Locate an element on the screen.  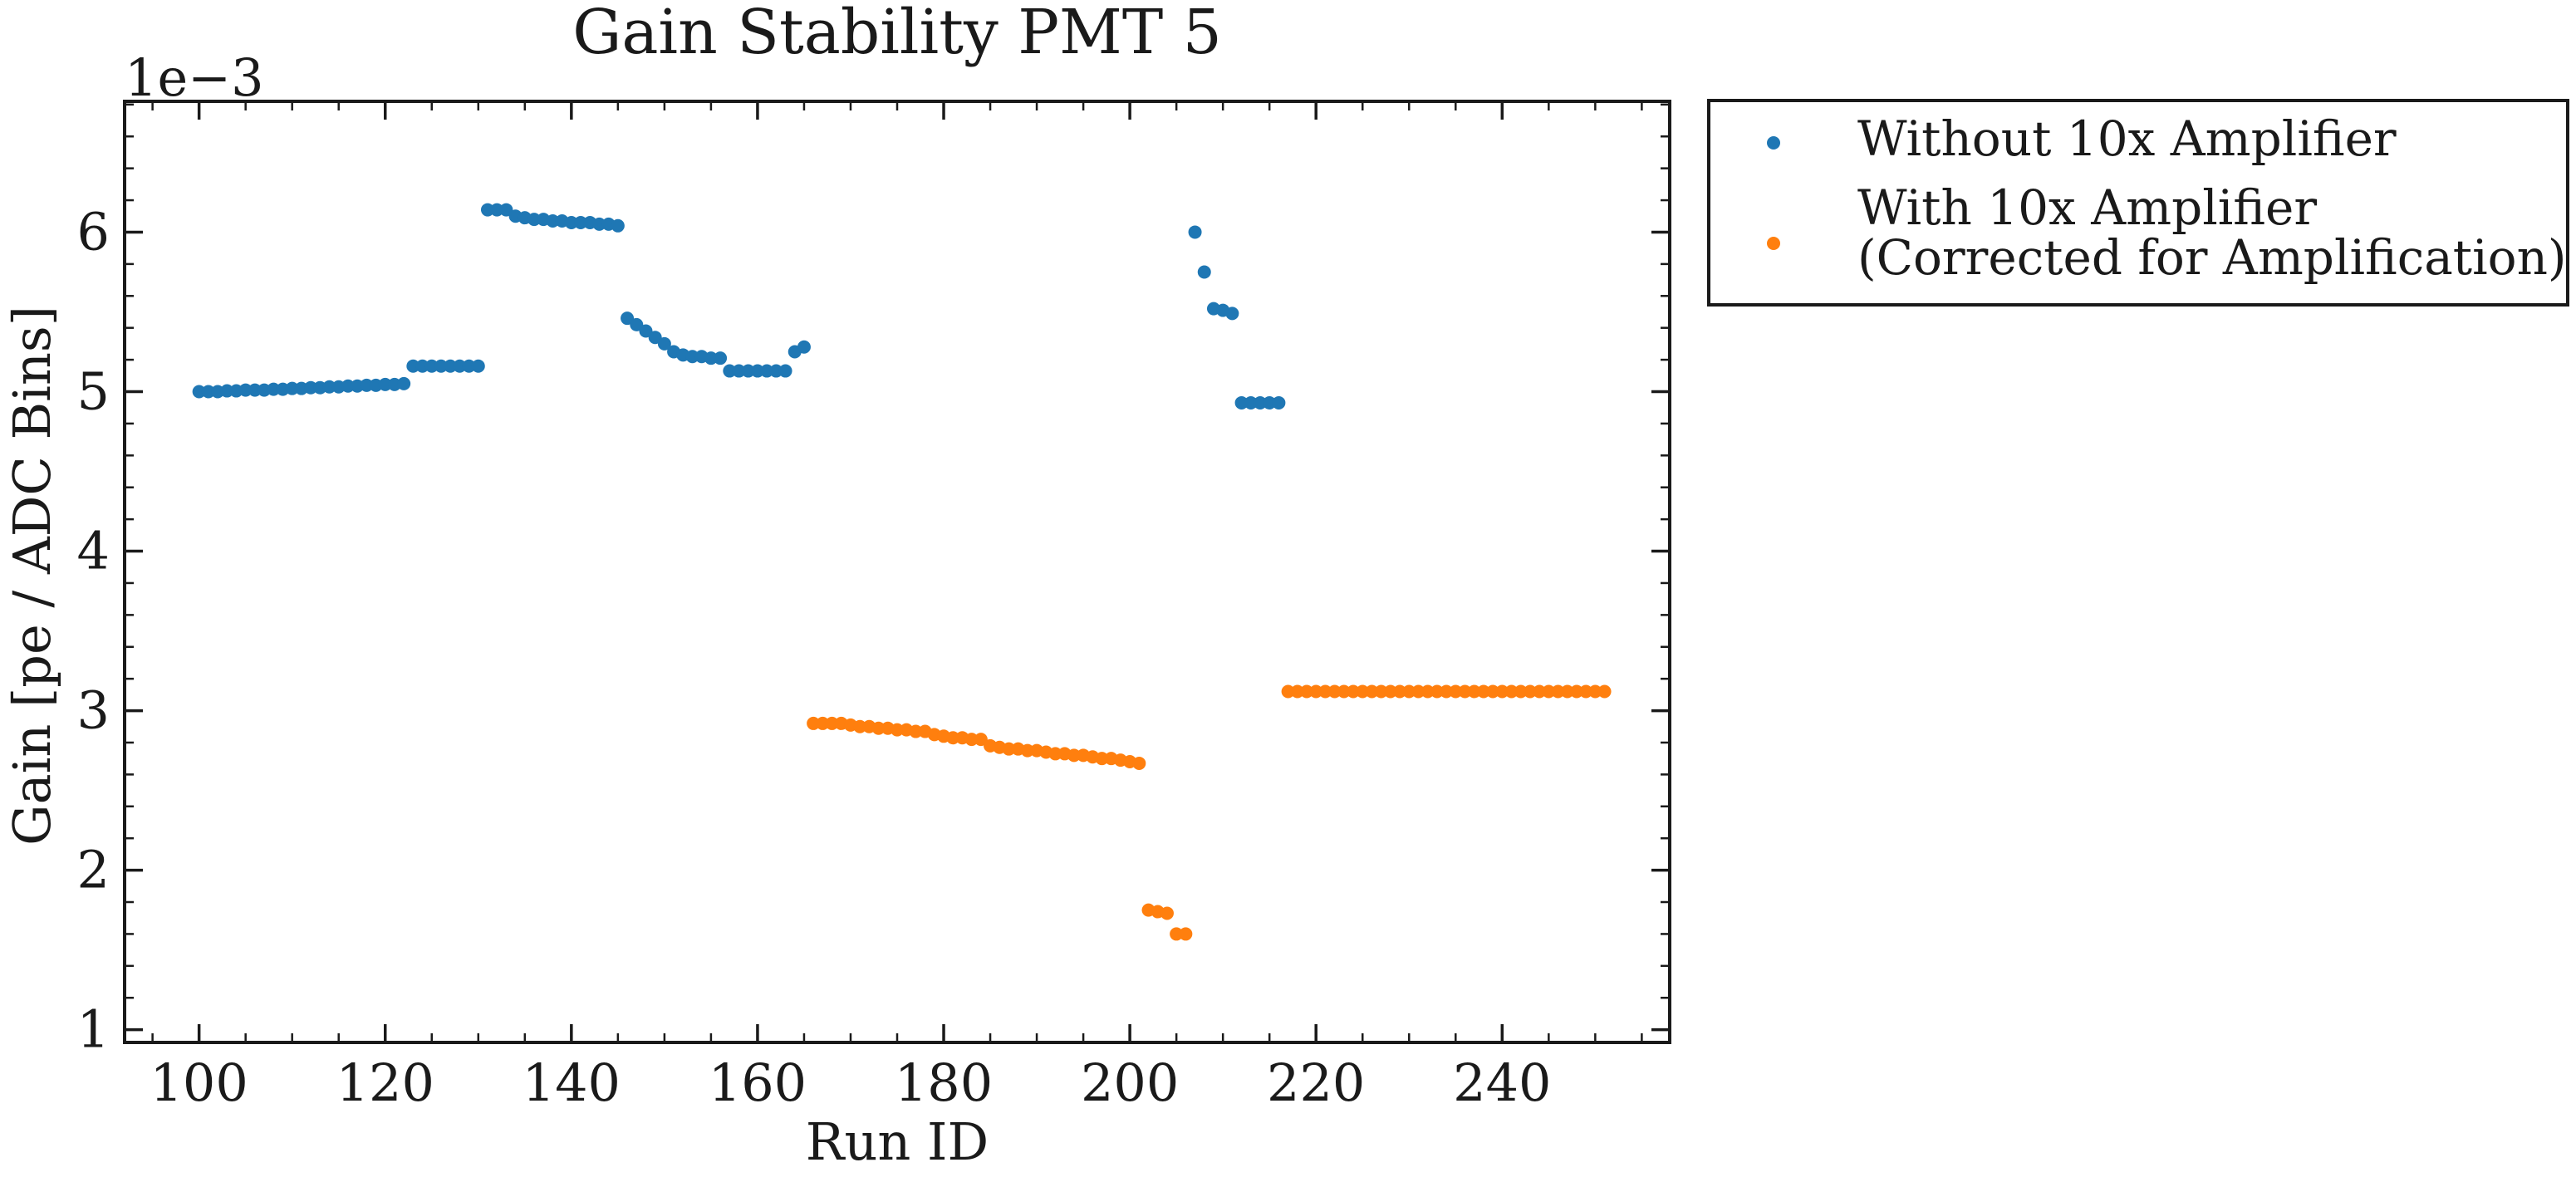
y-tick-label: 2 is located at coordinates (93, 870).